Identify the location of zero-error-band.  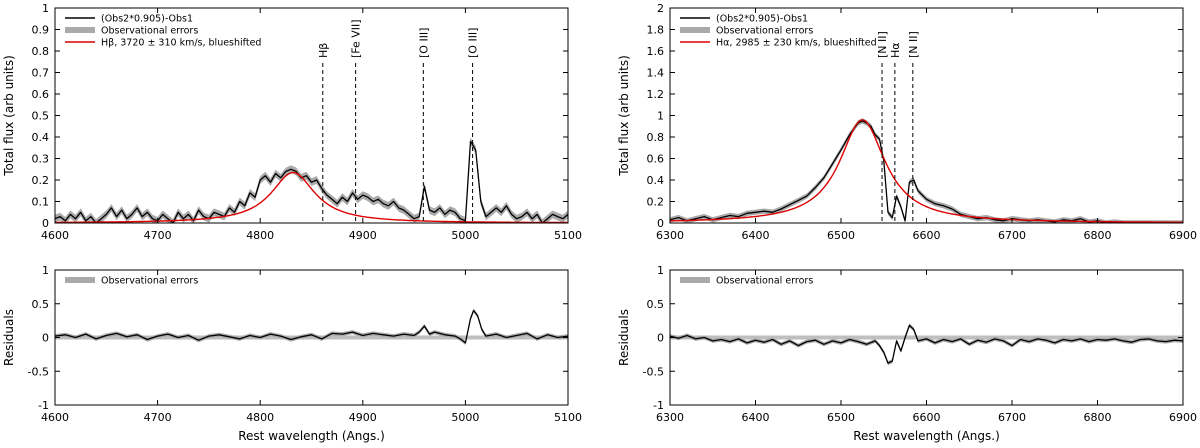
(311, 337).